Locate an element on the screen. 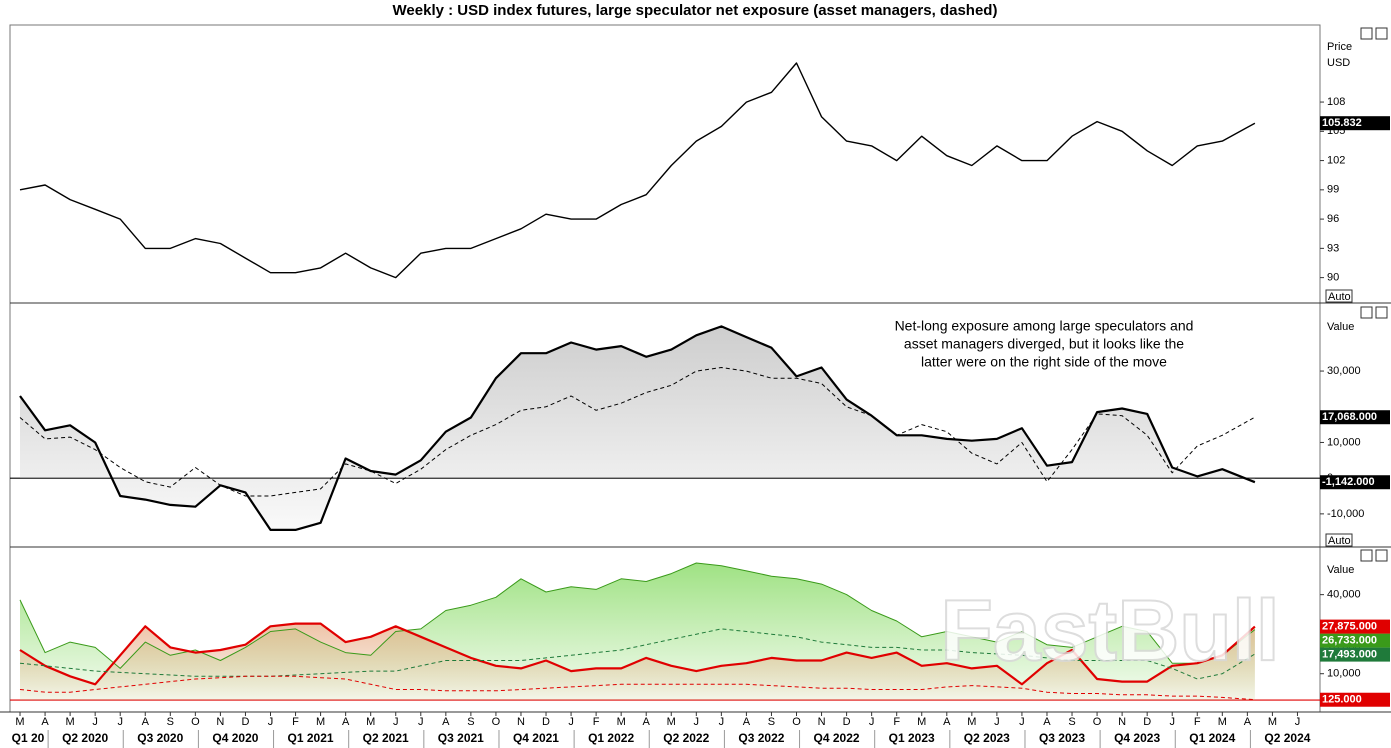  y-tick-label: 96 is located at coordinates (1333, 219).